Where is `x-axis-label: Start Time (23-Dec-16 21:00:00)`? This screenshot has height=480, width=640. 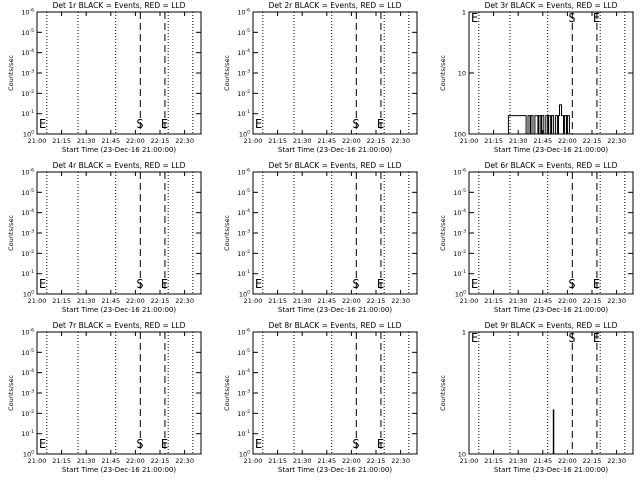
x-axis-label: Start Time (23-Dec-16 21:00:00) is located at coordinates (335, 470).